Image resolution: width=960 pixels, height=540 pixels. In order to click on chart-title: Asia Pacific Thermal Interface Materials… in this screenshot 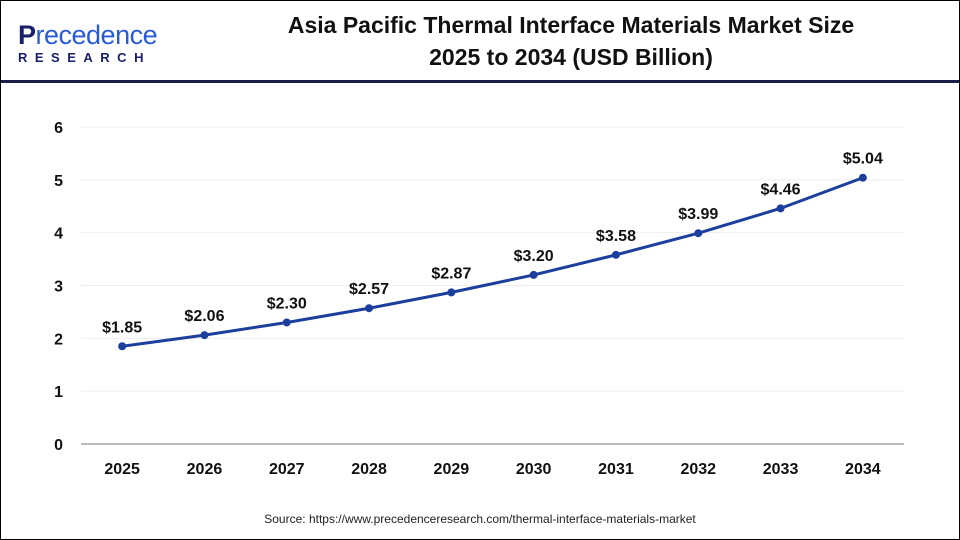, I will do `click(571, 41)`.